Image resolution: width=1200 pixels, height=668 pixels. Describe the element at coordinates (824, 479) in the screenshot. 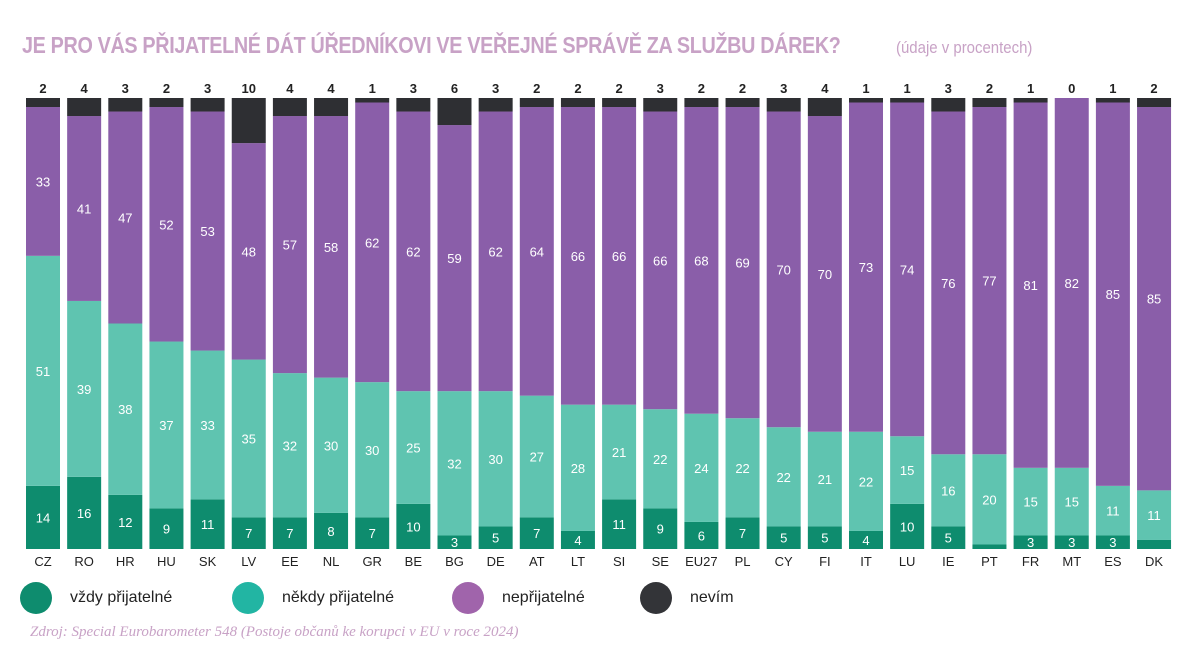

I see `bar-segment-sometimes-fi` at that location.